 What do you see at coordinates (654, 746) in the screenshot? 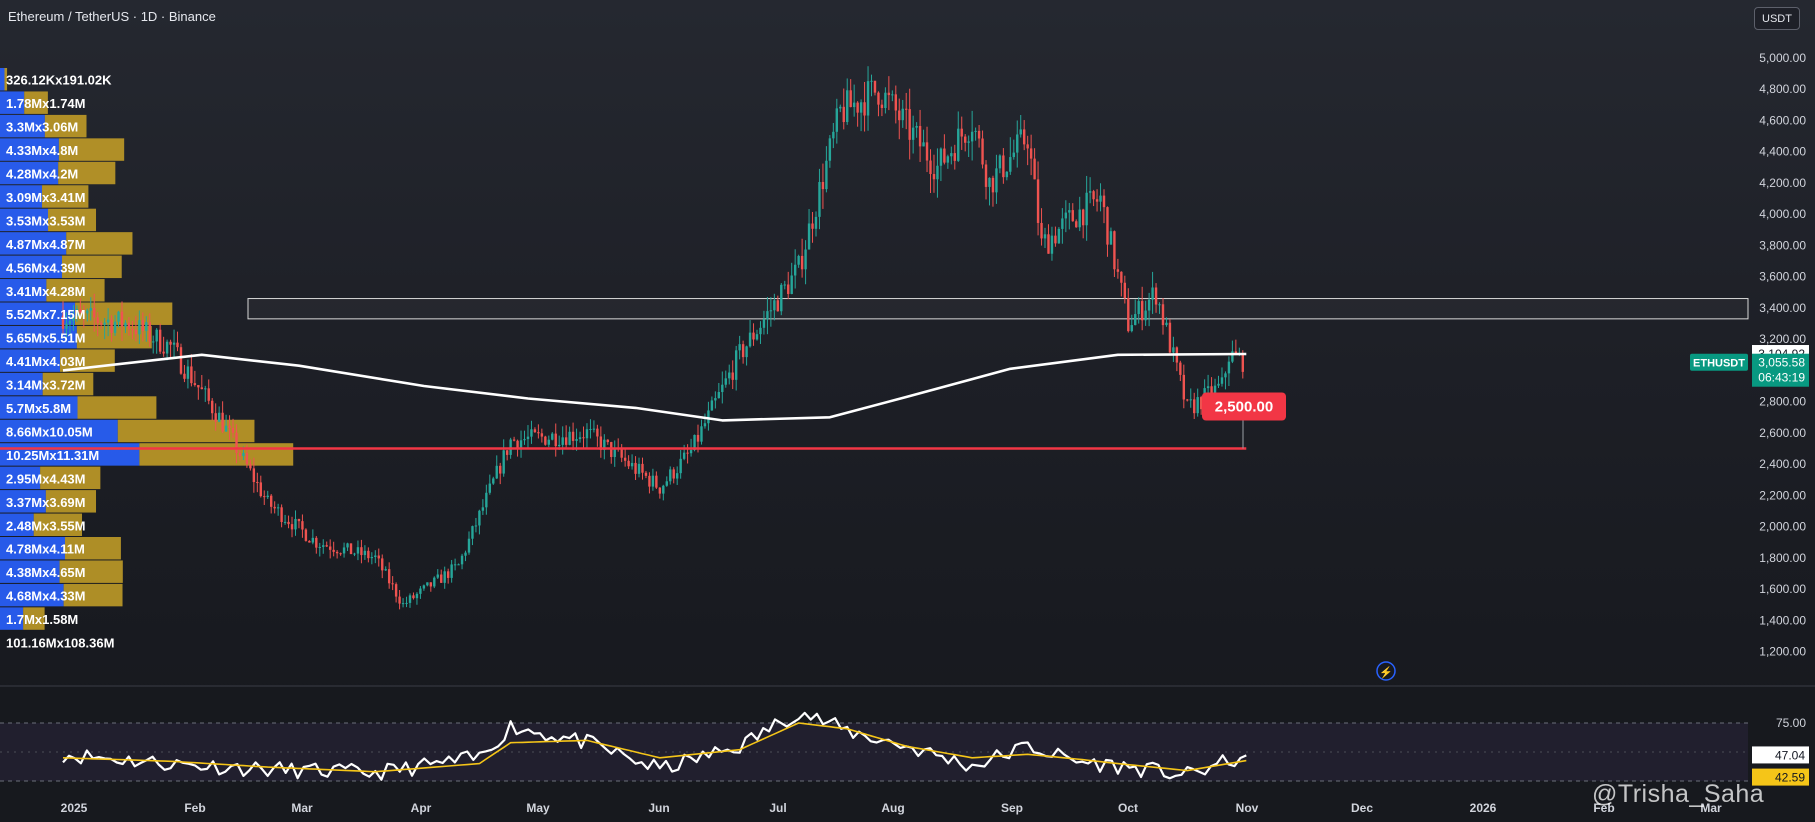
I see `rsi-line` at bounding box center [654, 746].